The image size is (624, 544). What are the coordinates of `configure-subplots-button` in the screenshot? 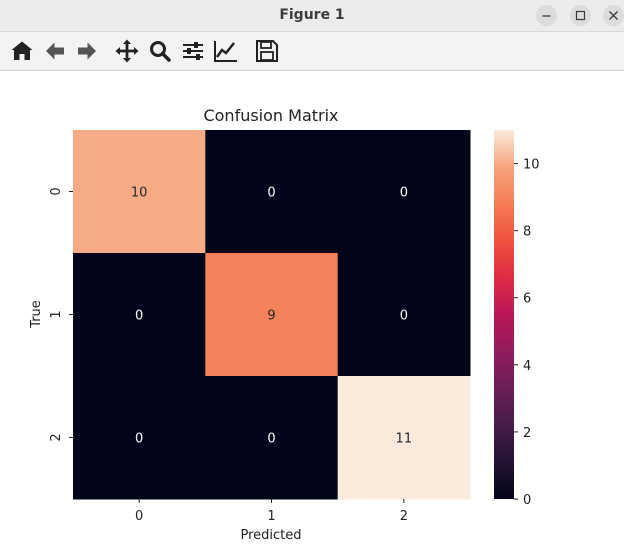 It's located at (193, 51).